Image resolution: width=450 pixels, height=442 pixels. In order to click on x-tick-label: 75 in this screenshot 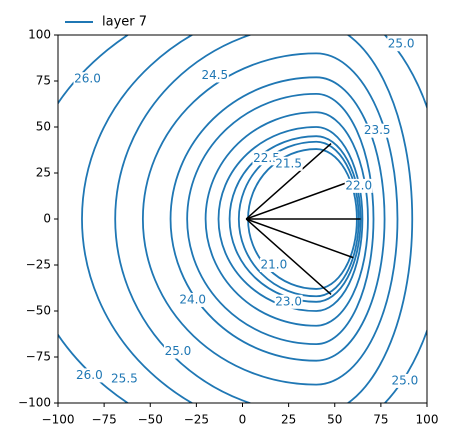, I will do `click(380, 420)`.